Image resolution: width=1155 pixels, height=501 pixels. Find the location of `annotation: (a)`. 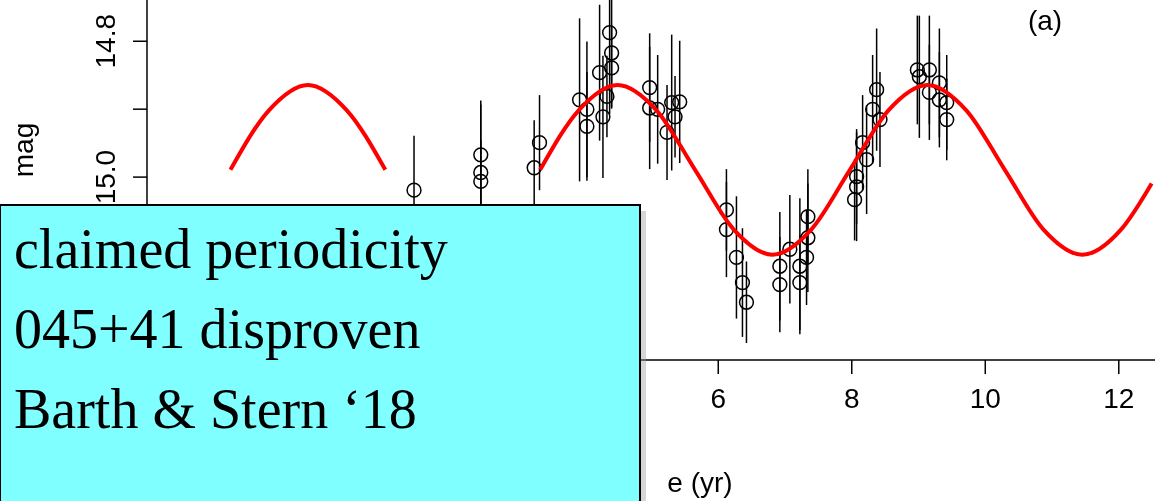

annotation: (a) is located at coordinates (1045, 20).